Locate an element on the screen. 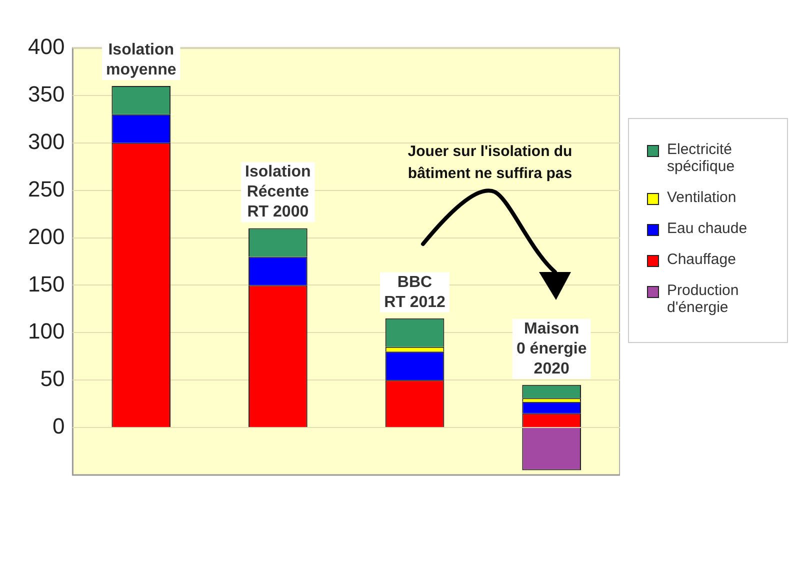 This screenshot has width=801, height=564. y-tick-label: 200 is located at coordinates (46, 236).